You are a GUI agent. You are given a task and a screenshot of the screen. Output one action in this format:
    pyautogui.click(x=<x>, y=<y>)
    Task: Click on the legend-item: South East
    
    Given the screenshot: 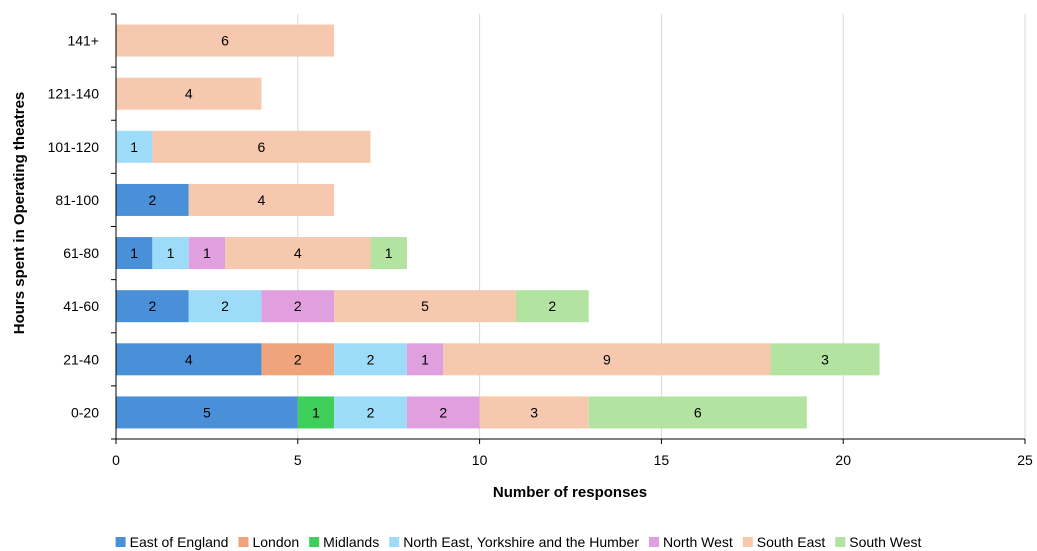 What is the action you would take?
    pyautogui.click(x=784, y=542)
    